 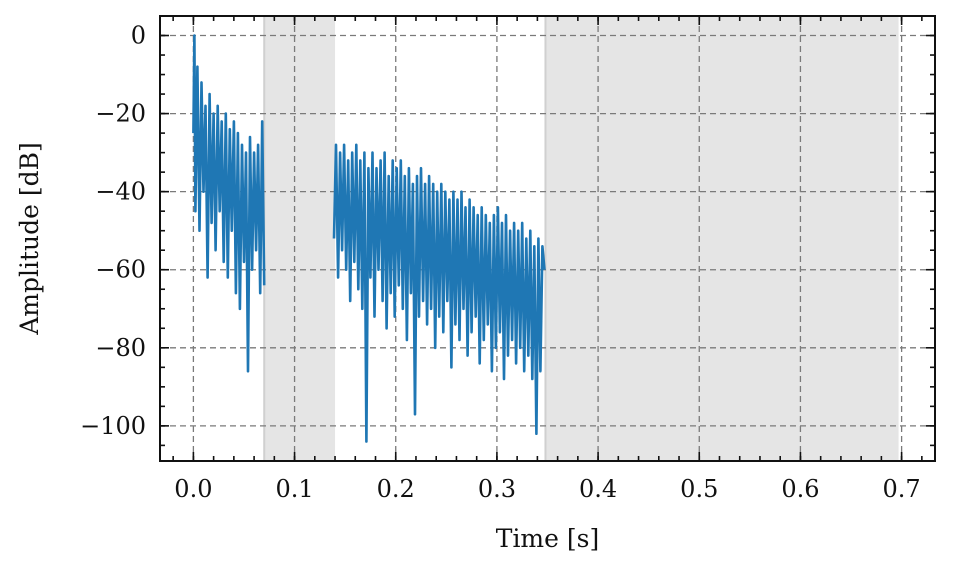 I want to click on y-tick-label-1: −20, so click(x=120, y=114).